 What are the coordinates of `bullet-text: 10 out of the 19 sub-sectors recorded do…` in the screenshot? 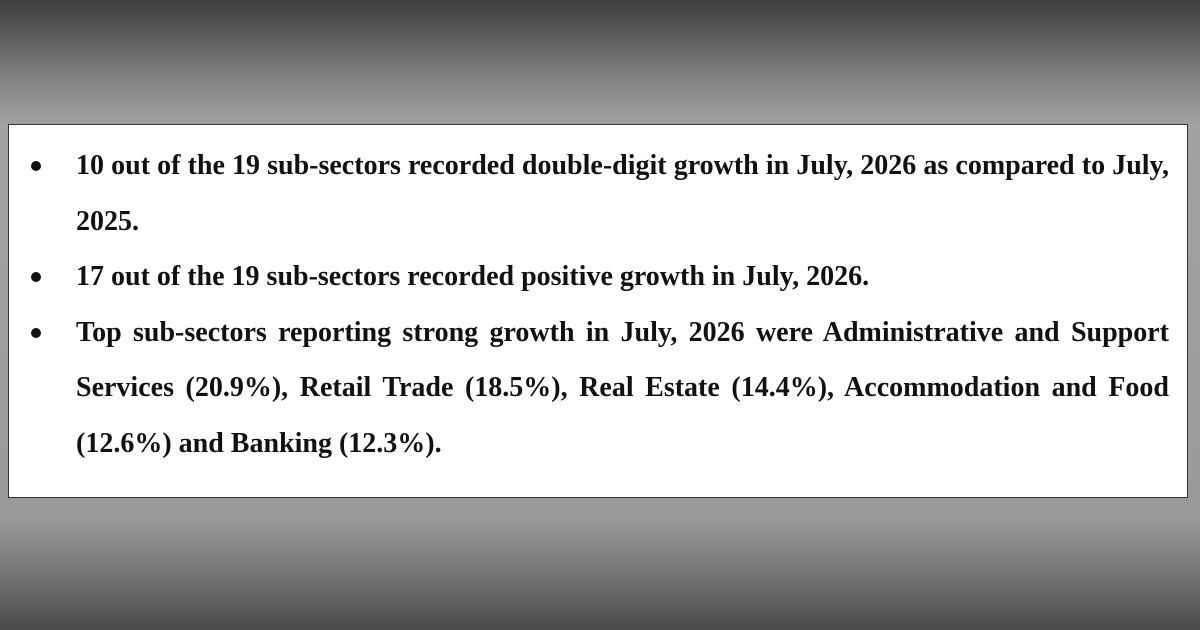 It's located at (622, 193).